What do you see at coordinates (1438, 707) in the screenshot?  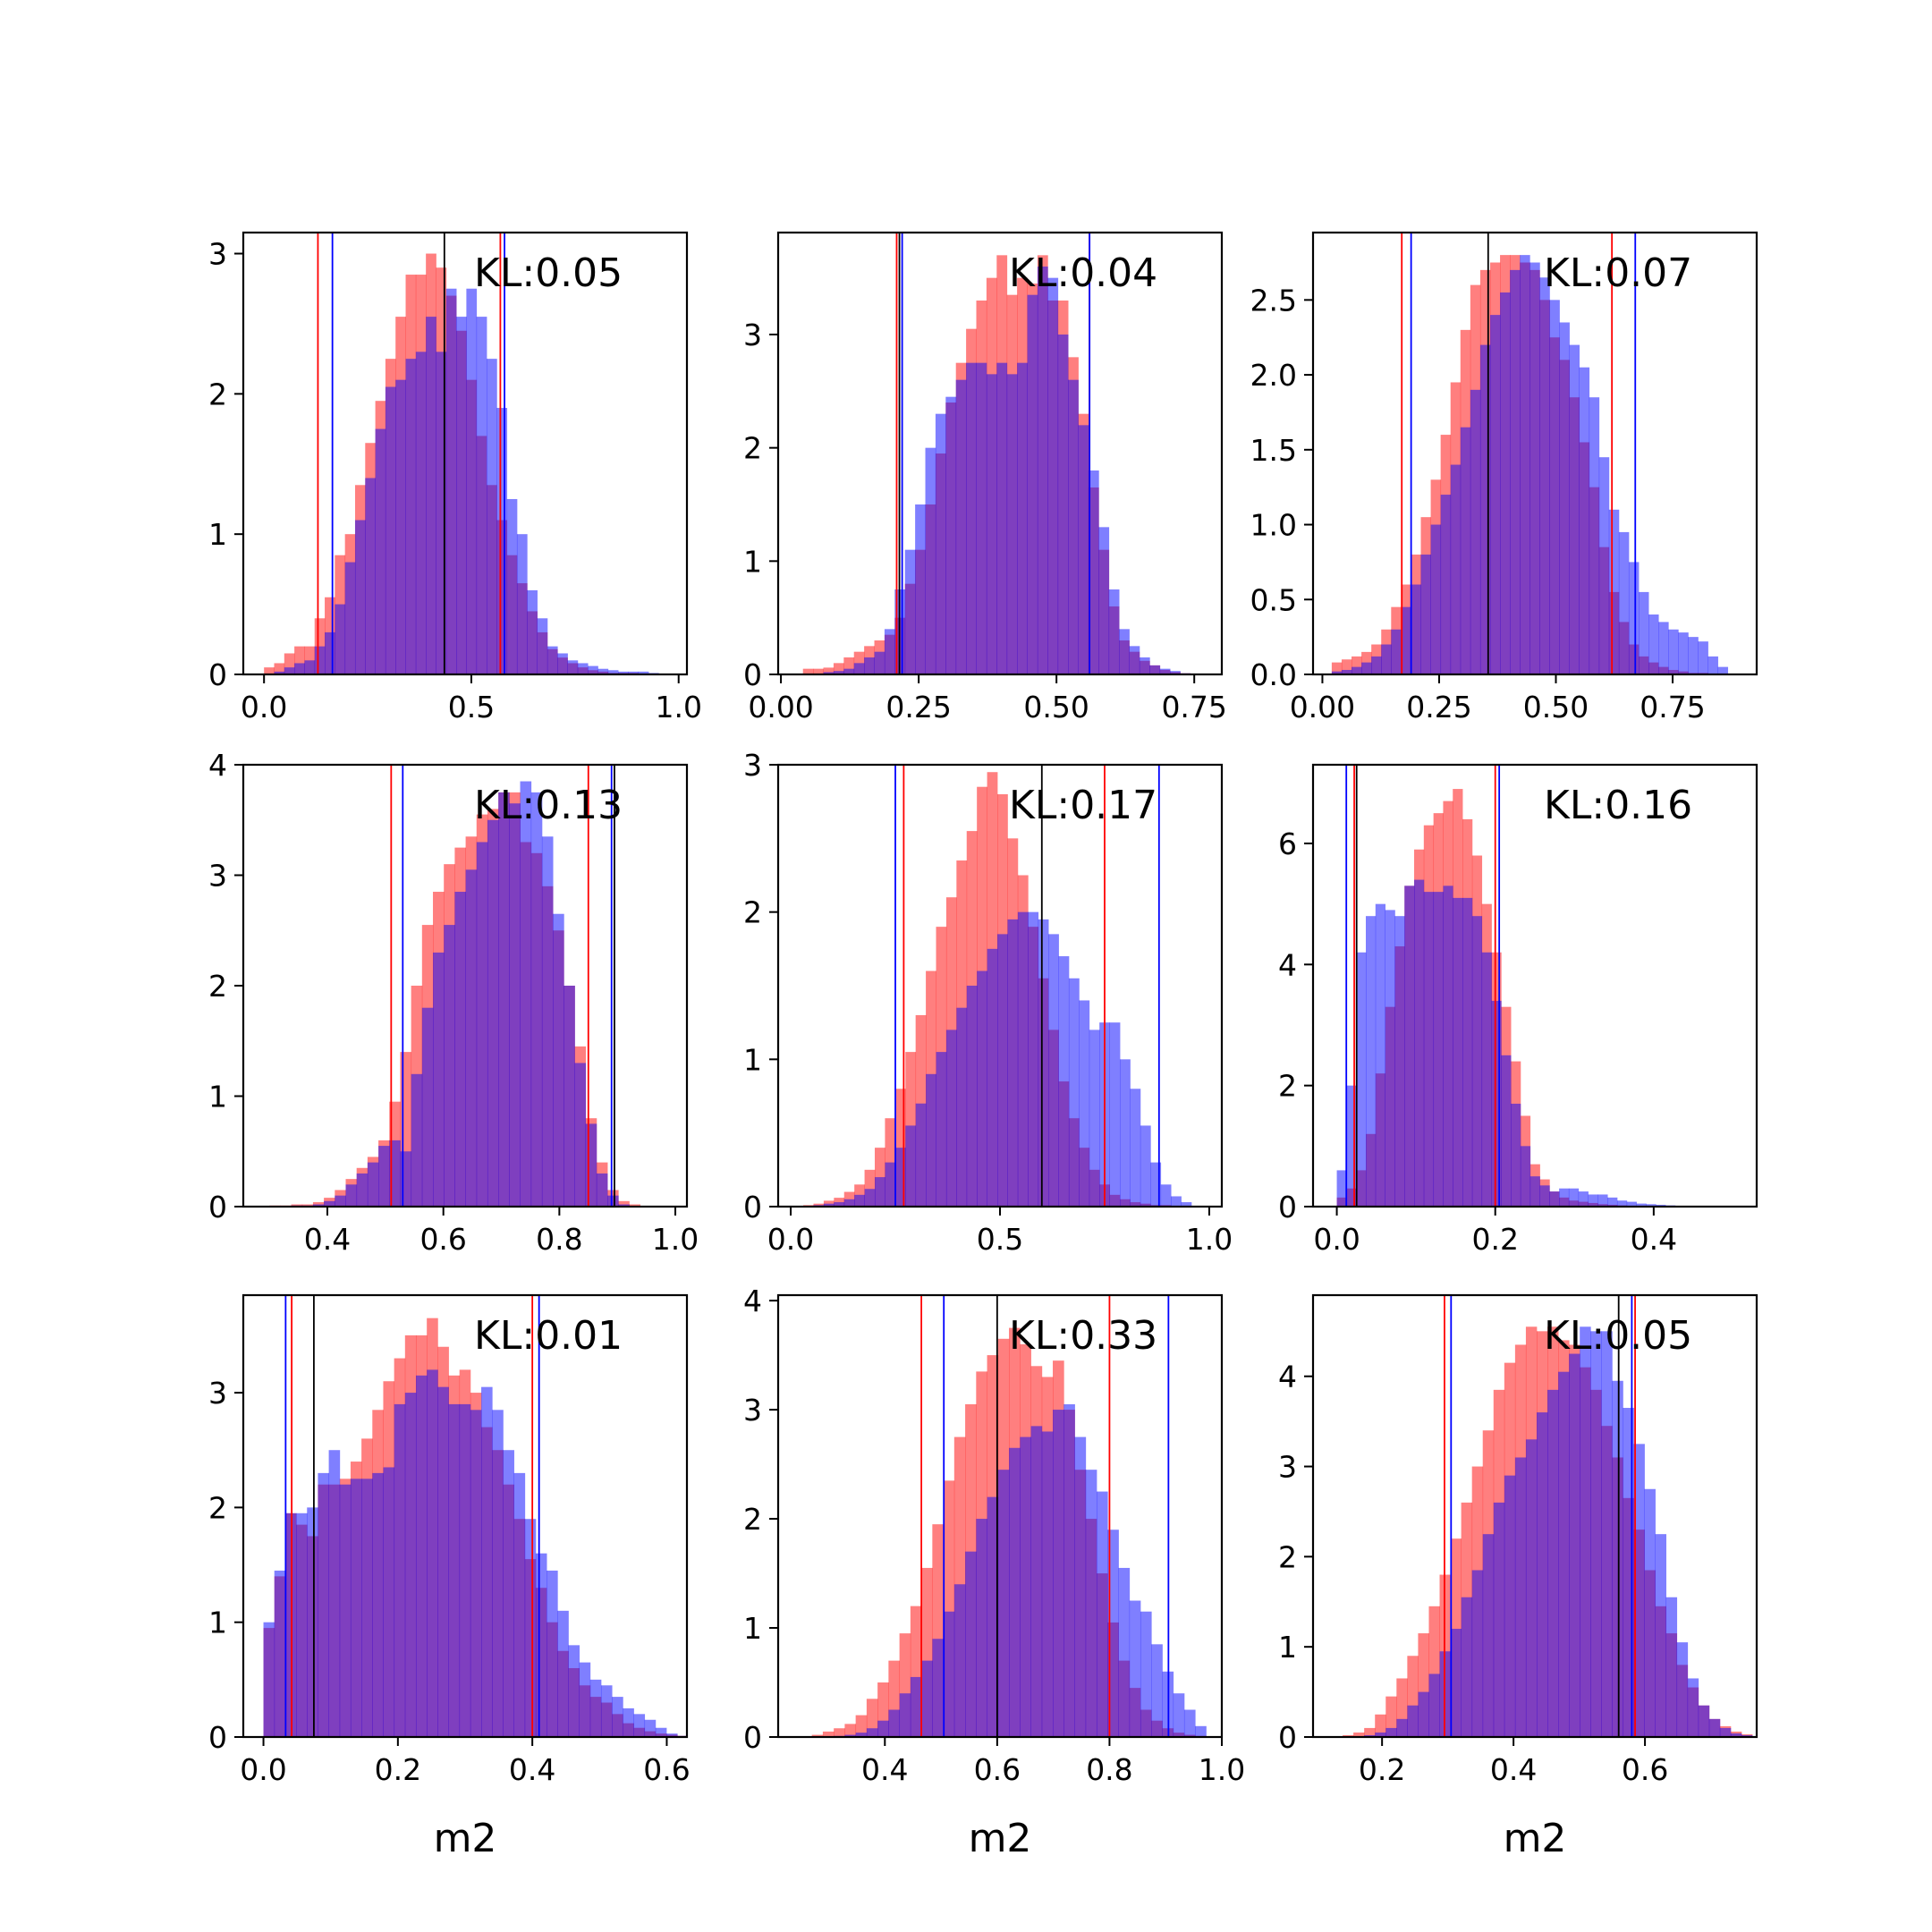 I see `x-tick-label: 0.25` at bounding box center [1438, 707].